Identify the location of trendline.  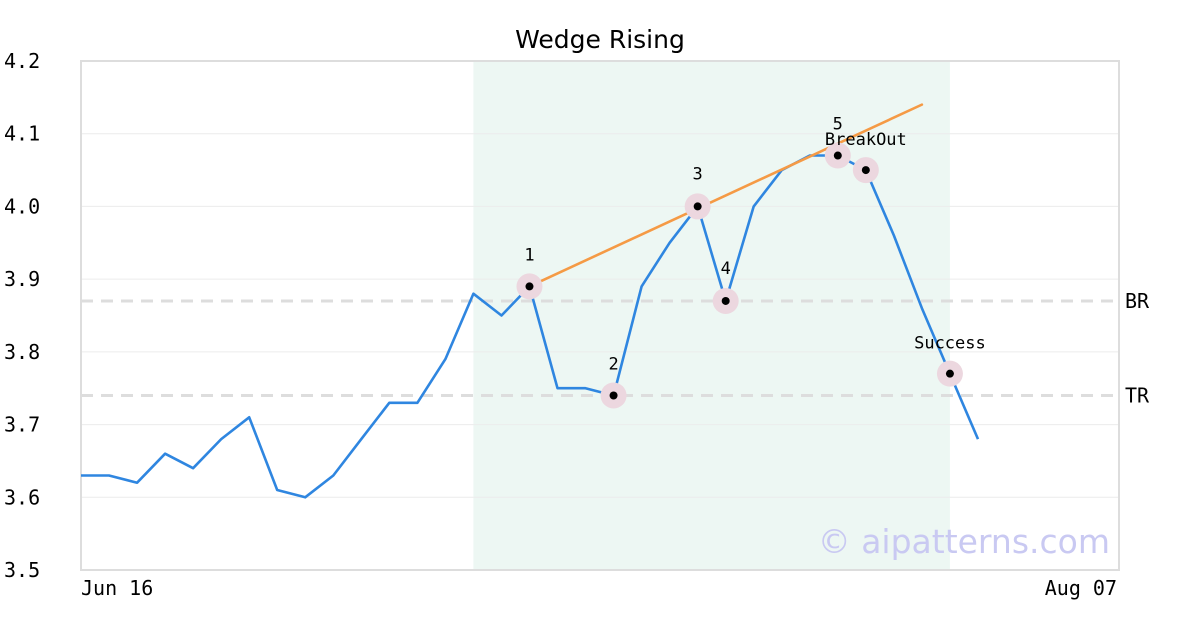
(726, 195).